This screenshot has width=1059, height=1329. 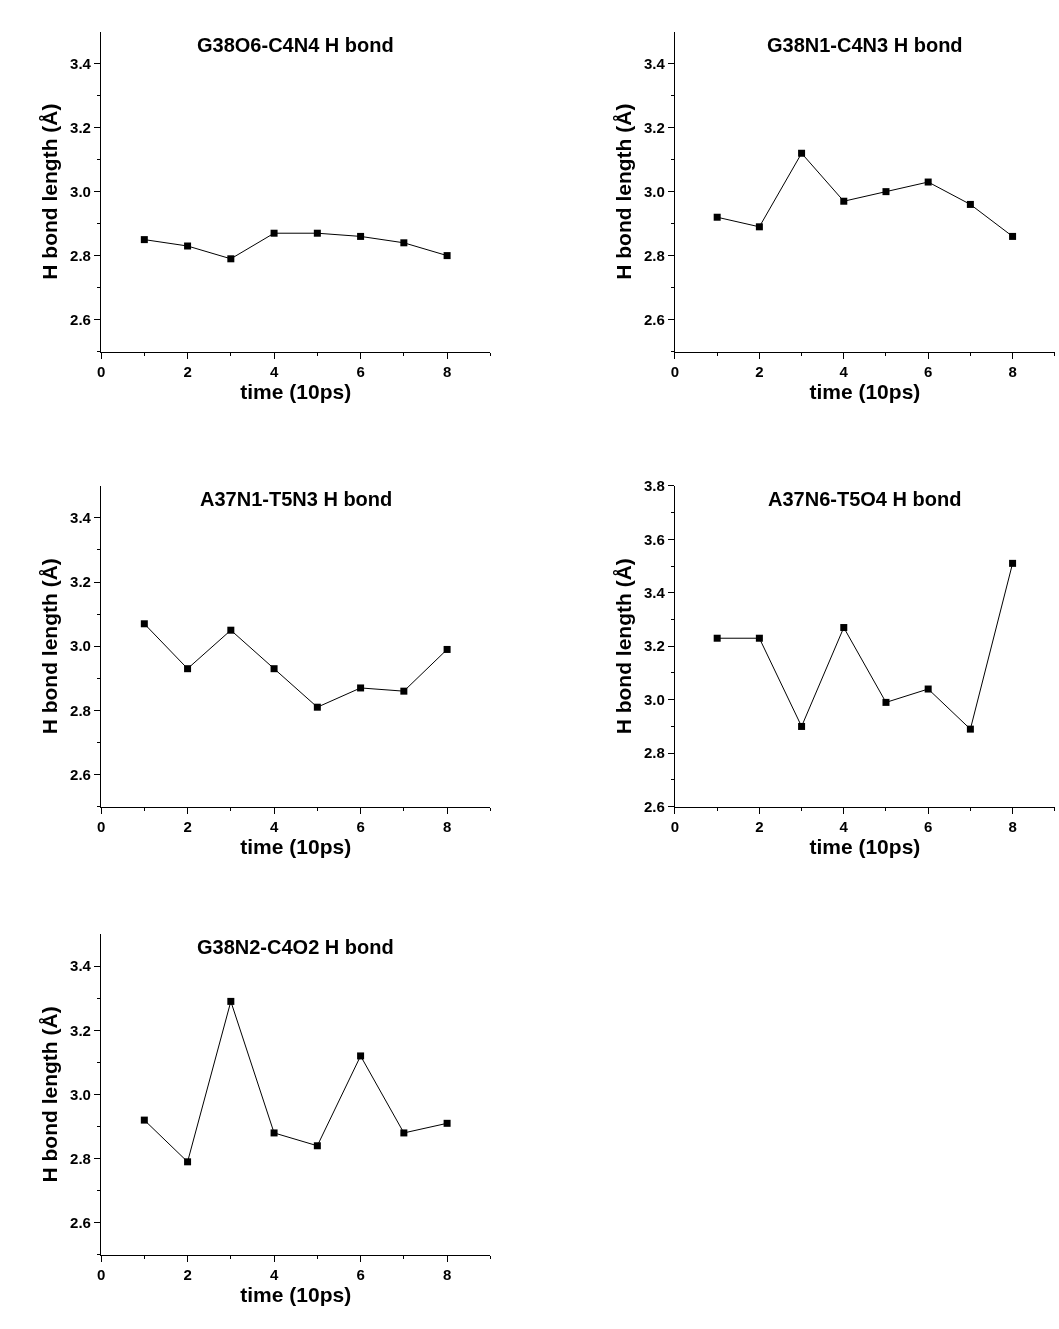 I want to click on chart-title: G38N1-C4N3 H bond, so click(x=865, y=45).